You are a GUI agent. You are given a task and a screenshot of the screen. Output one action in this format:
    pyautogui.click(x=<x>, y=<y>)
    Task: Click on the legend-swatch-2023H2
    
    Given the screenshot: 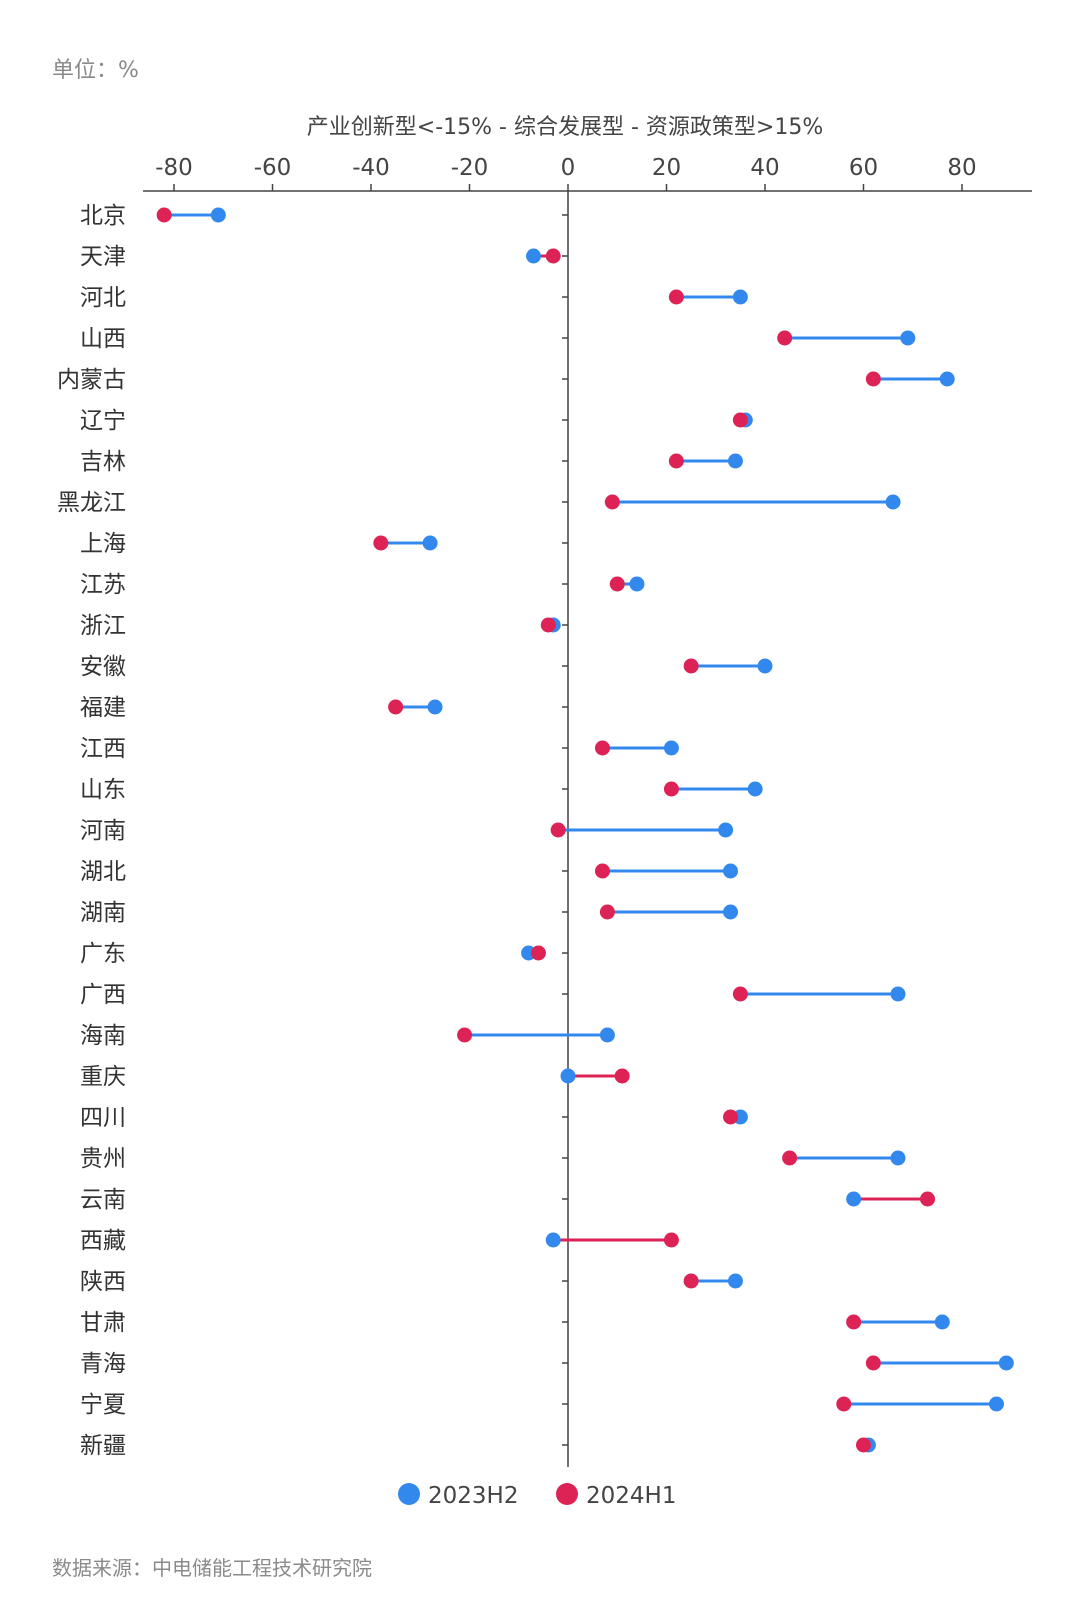 What is the action you would take?
    pyautogui.click(x=409, y=1494)
    